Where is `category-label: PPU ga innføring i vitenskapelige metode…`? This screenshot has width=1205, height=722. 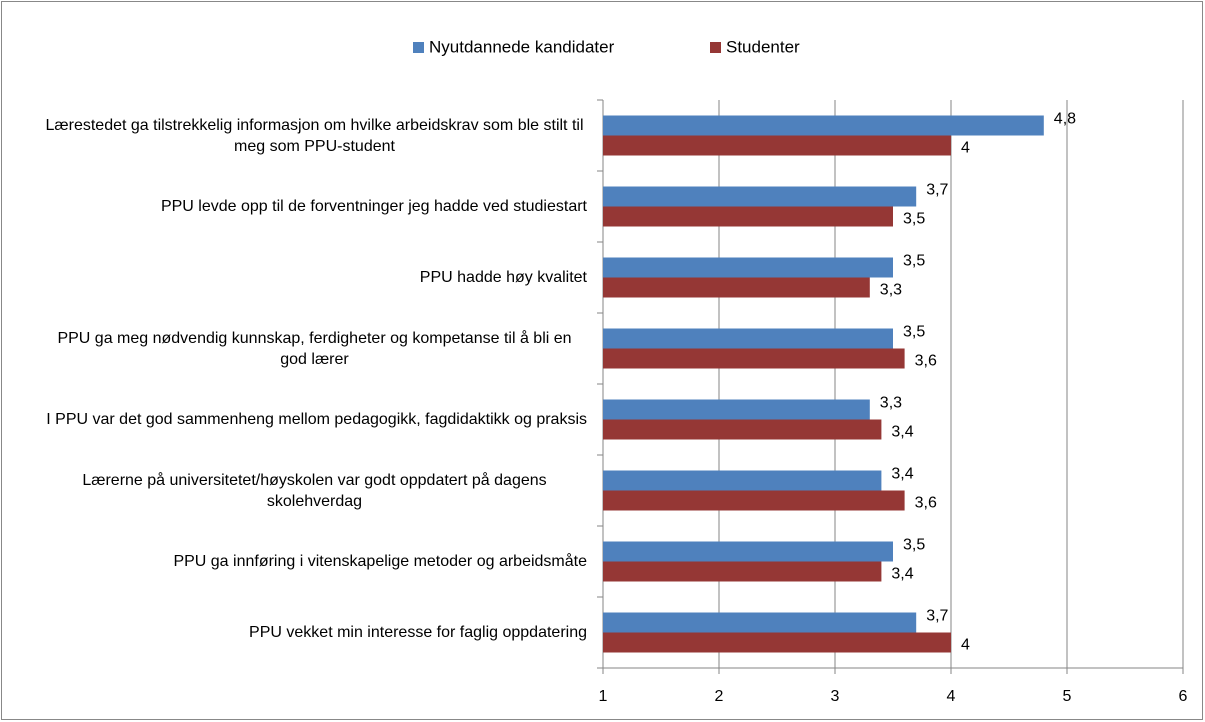
category-label: PPU ga innføring i vitenskapelige metode… is located at coordinates (380, 561).